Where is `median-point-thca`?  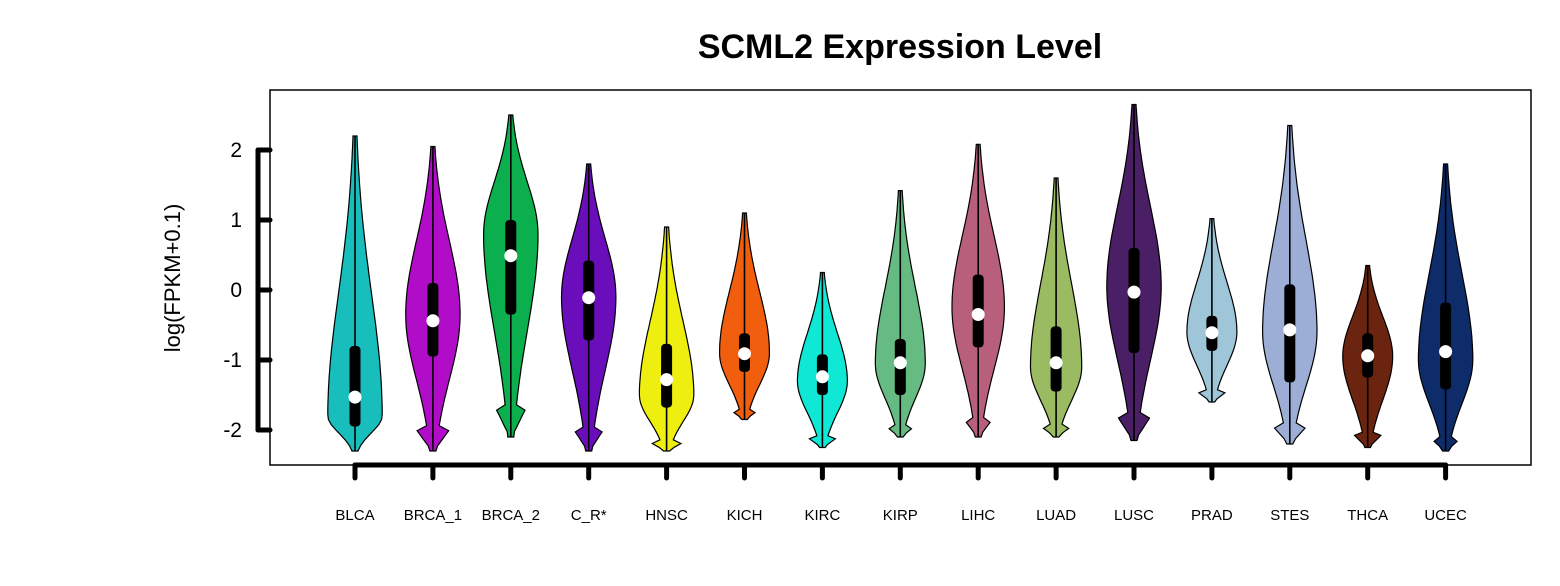 median-point-thca is located at coordinates (1368, 356).